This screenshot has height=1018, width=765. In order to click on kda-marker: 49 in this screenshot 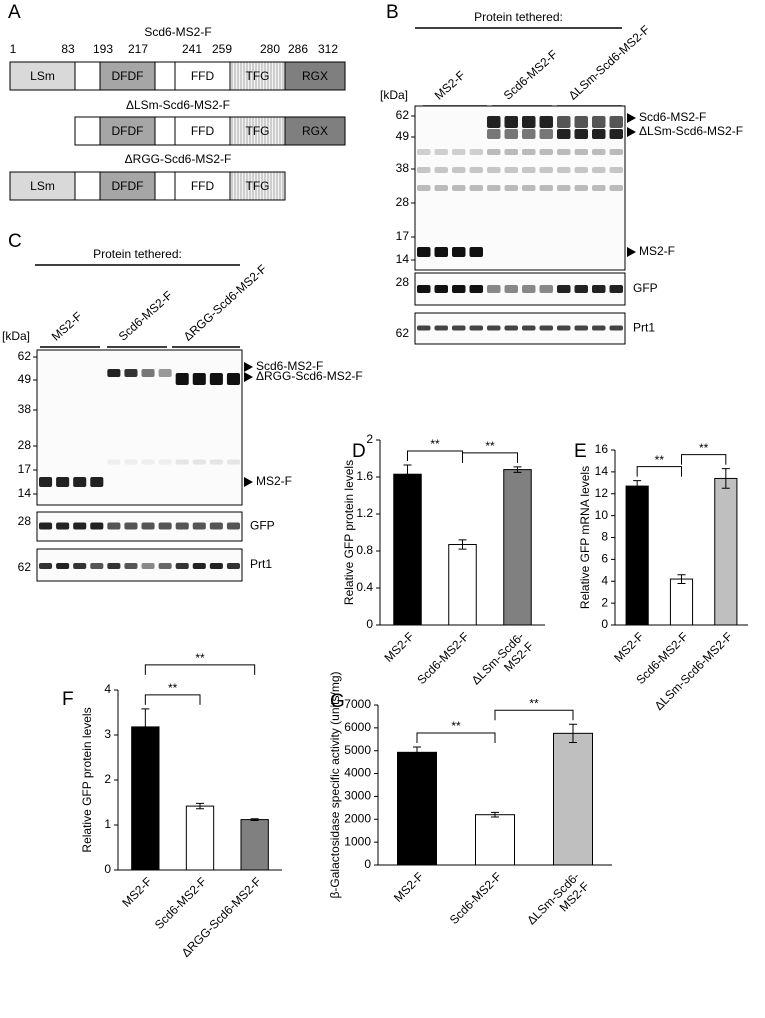, I will do `click(403, 136)`.